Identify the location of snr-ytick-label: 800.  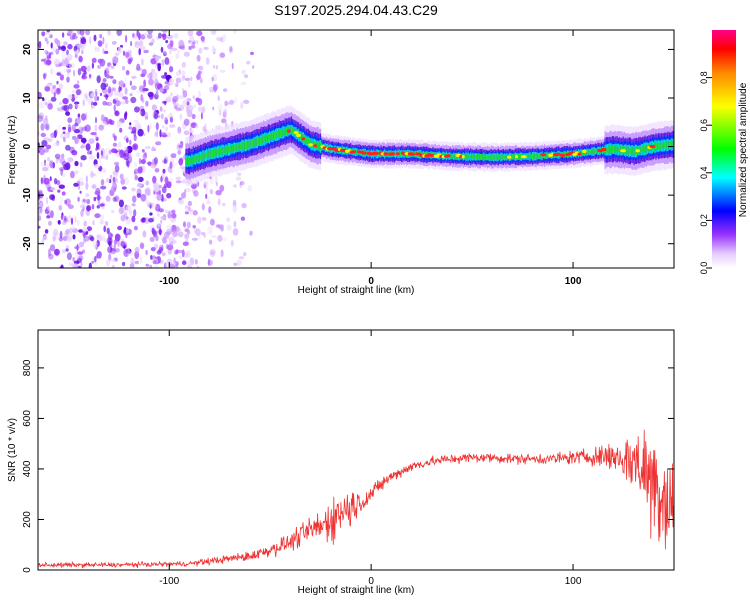
(27, 367).